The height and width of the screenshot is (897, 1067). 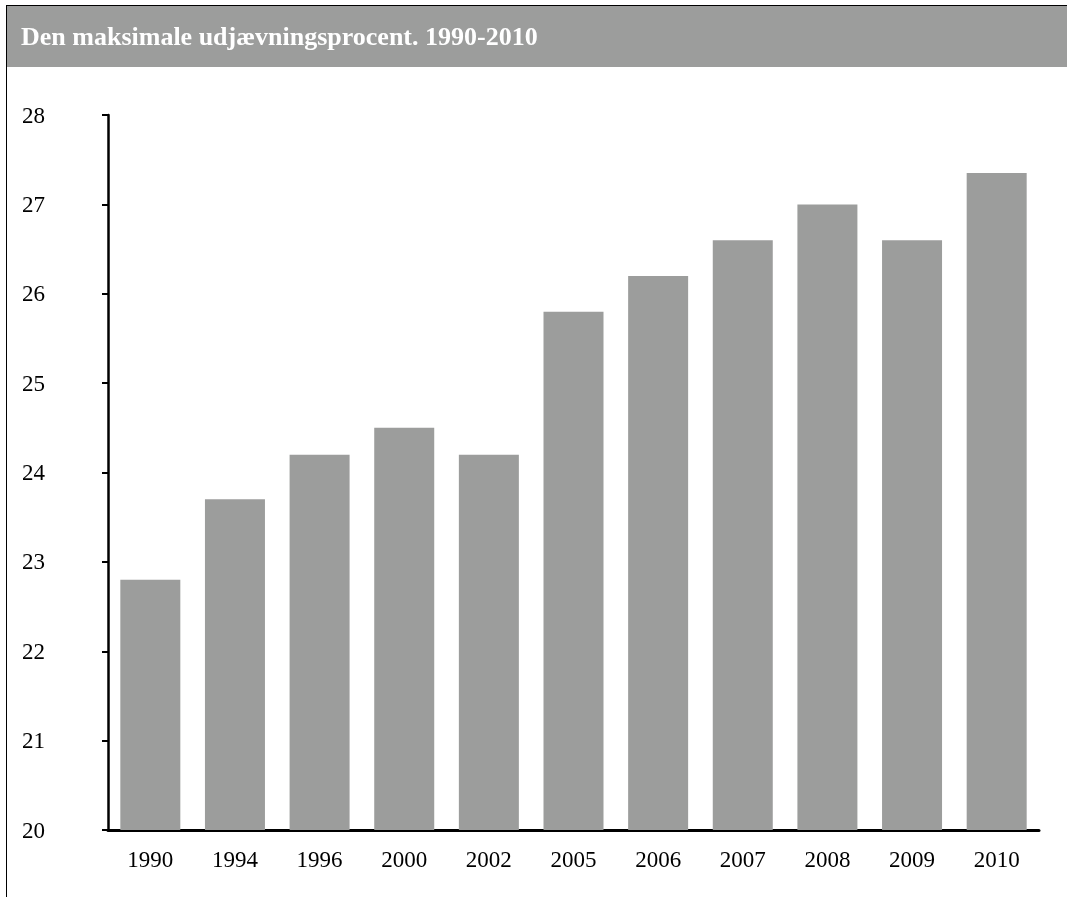 What do you see at coordinates (33, 651) in the screenshot?
I see `y-tick-label: 22` at bounding box center [33, 651].